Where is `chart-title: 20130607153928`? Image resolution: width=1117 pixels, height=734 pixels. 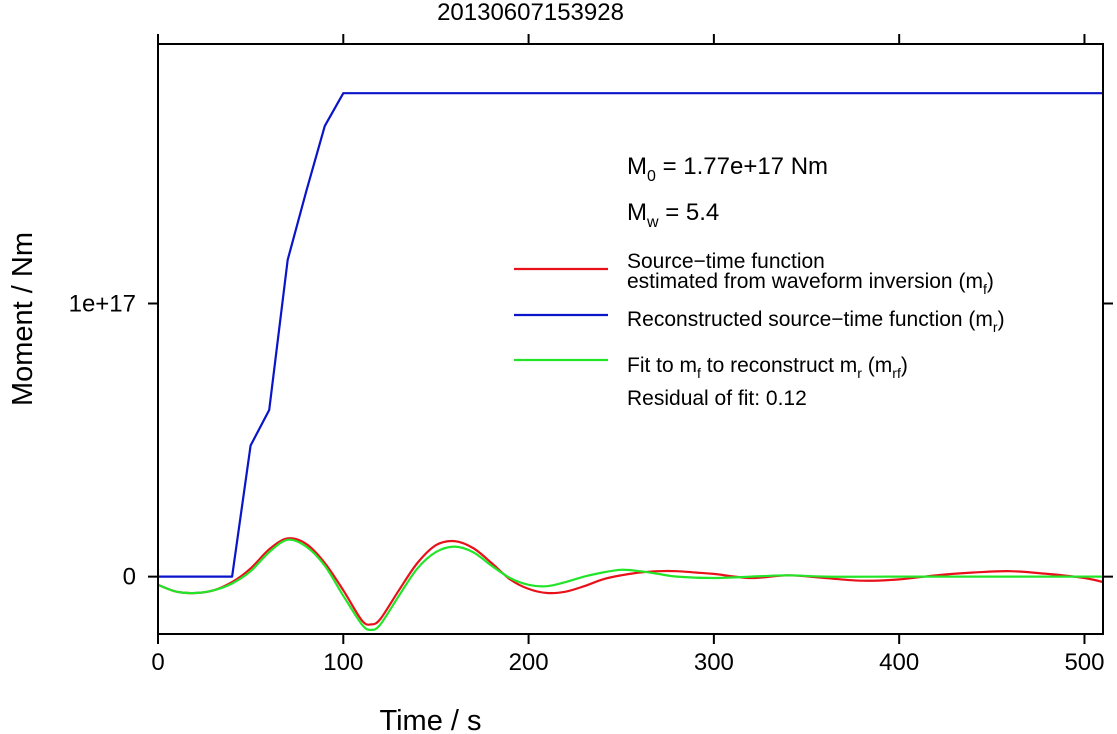
chart-title: 20130607153928 is located at coordinates (530, 13).